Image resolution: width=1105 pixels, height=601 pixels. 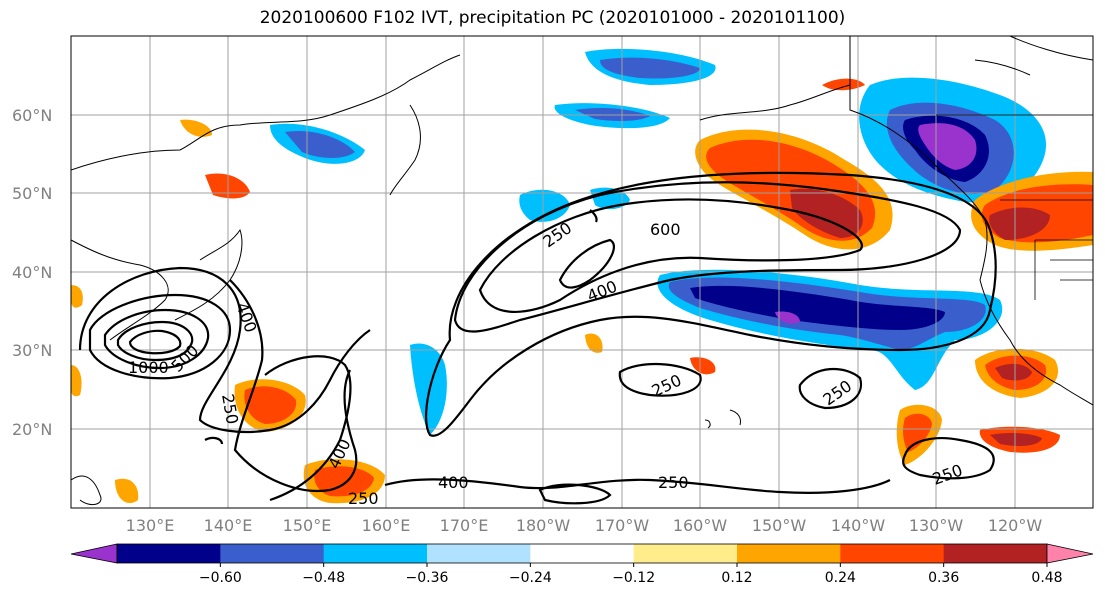 I want to click on colorbar-tick-label: −0.24, so click(x=530, y=578).